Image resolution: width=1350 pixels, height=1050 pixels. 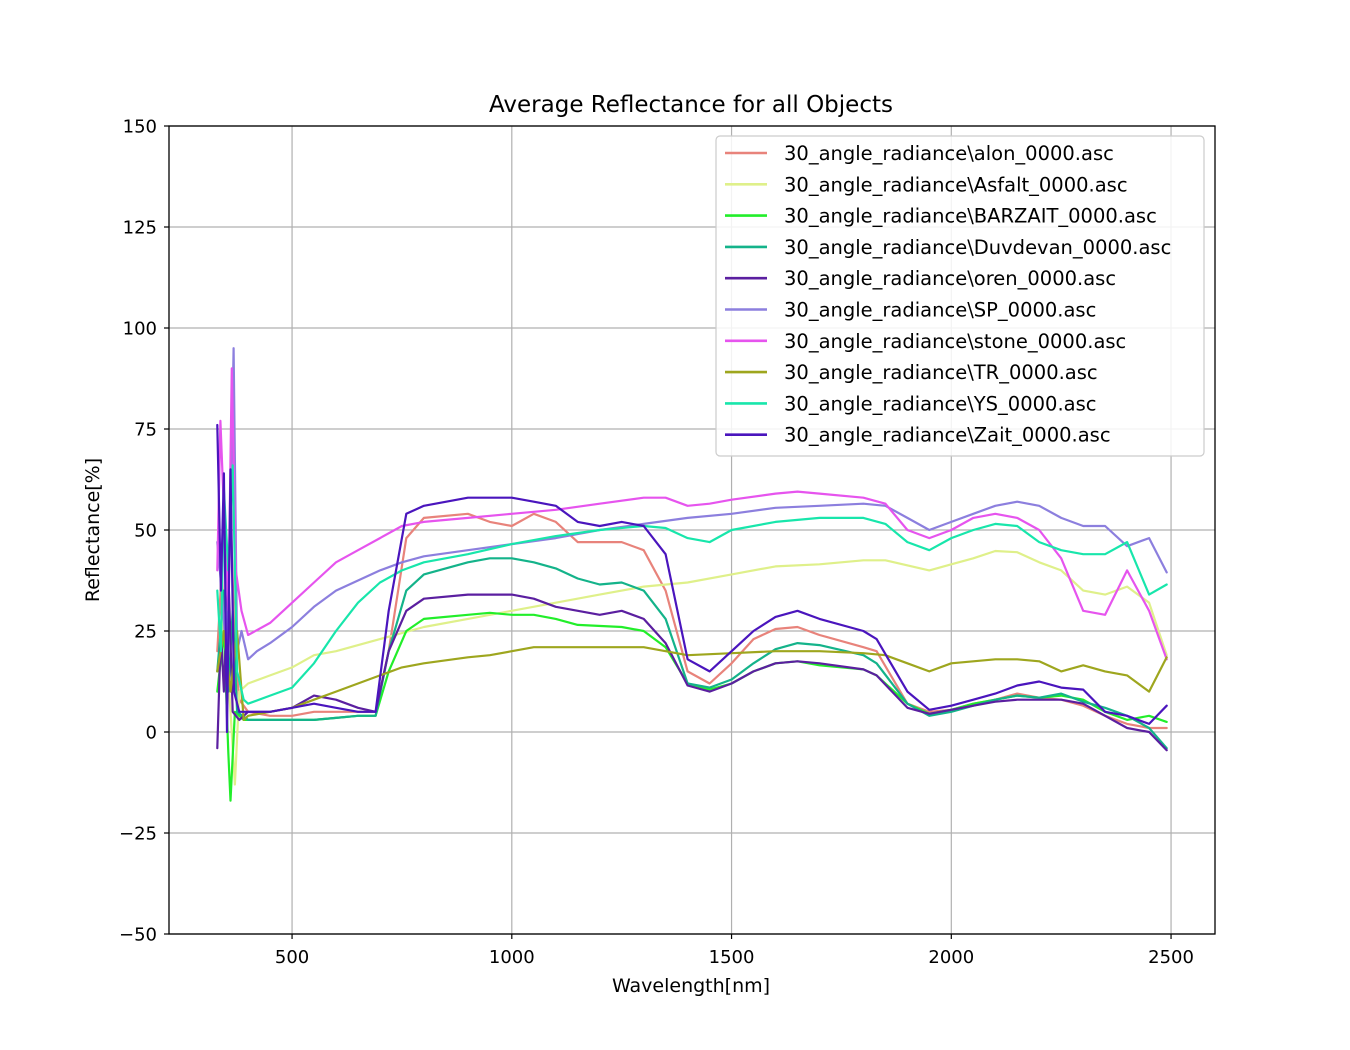 What do you see at coordinates (951, 957) in the screenshot?
I see `x-tick-label: 2000` at bounding box center [951, 957].